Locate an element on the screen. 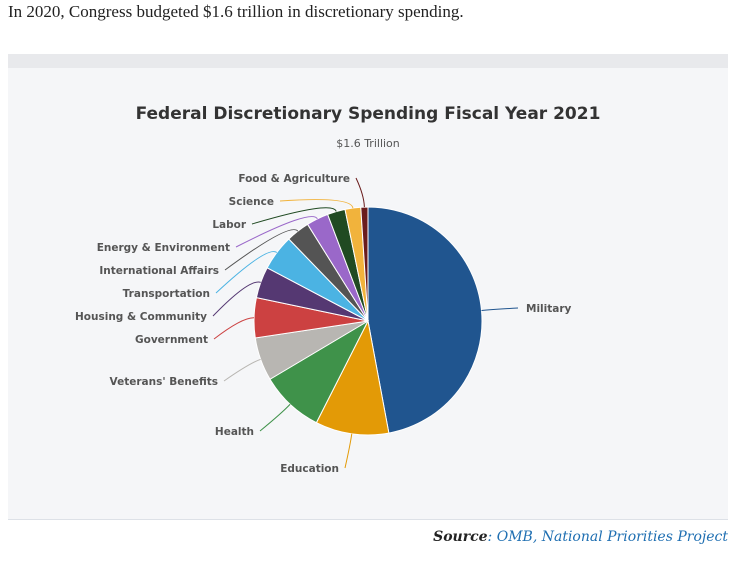  data-label-government: Government is located at coordinates (171, 340).